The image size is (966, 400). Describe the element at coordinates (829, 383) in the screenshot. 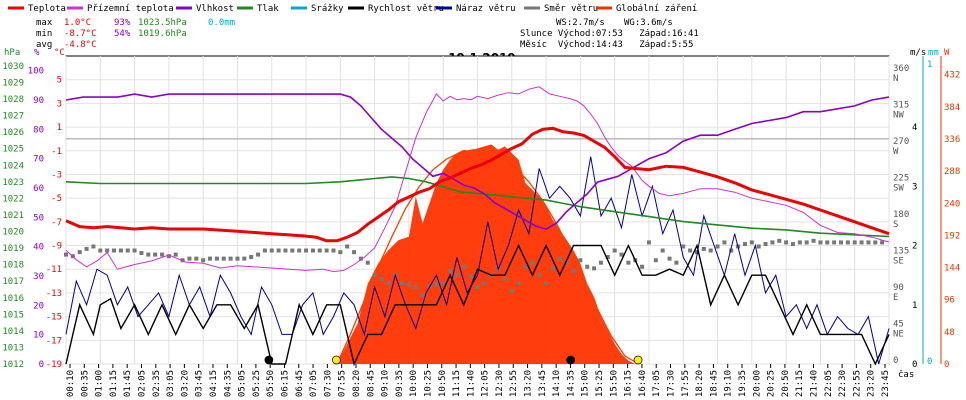

I see `time-tick-label: 22:05` at that location.